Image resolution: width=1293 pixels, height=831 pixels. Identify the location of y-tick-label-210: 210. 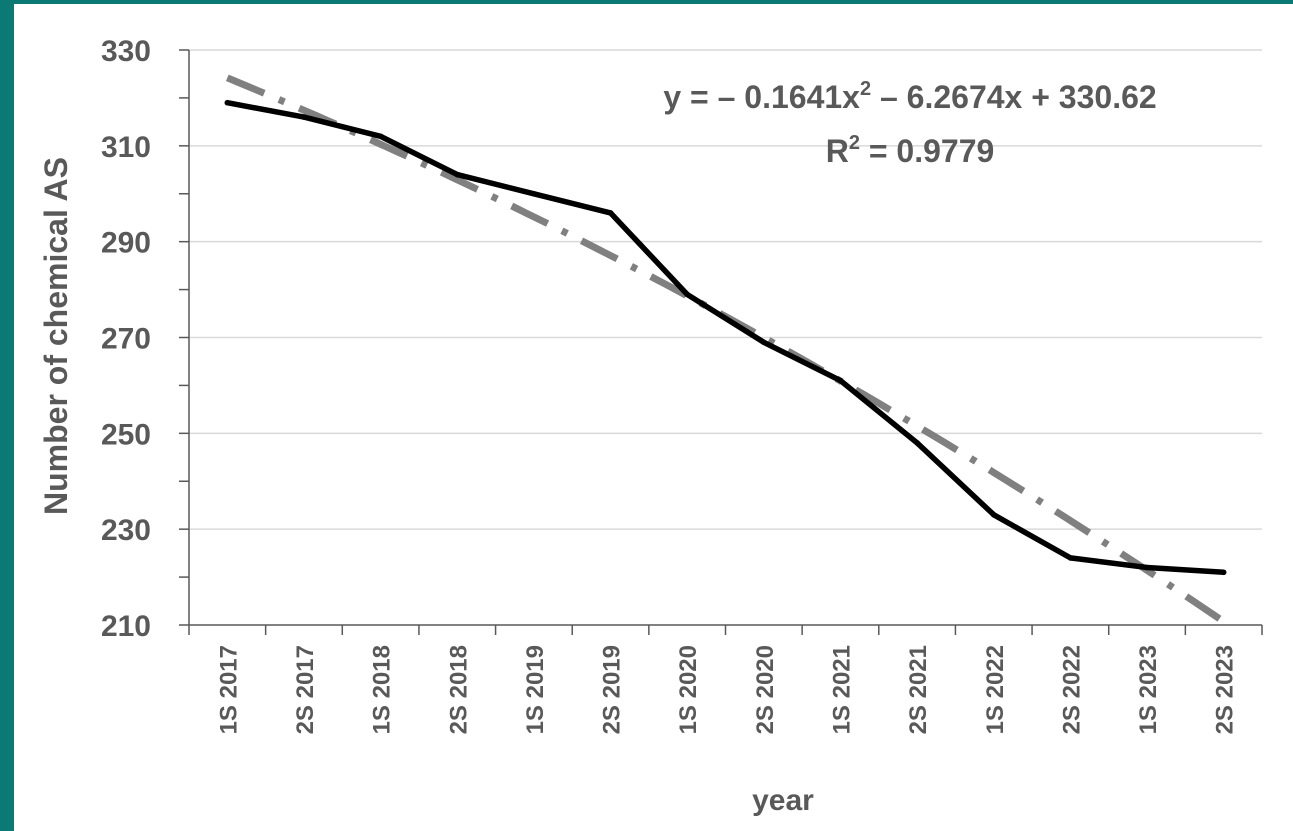
(126, 626).